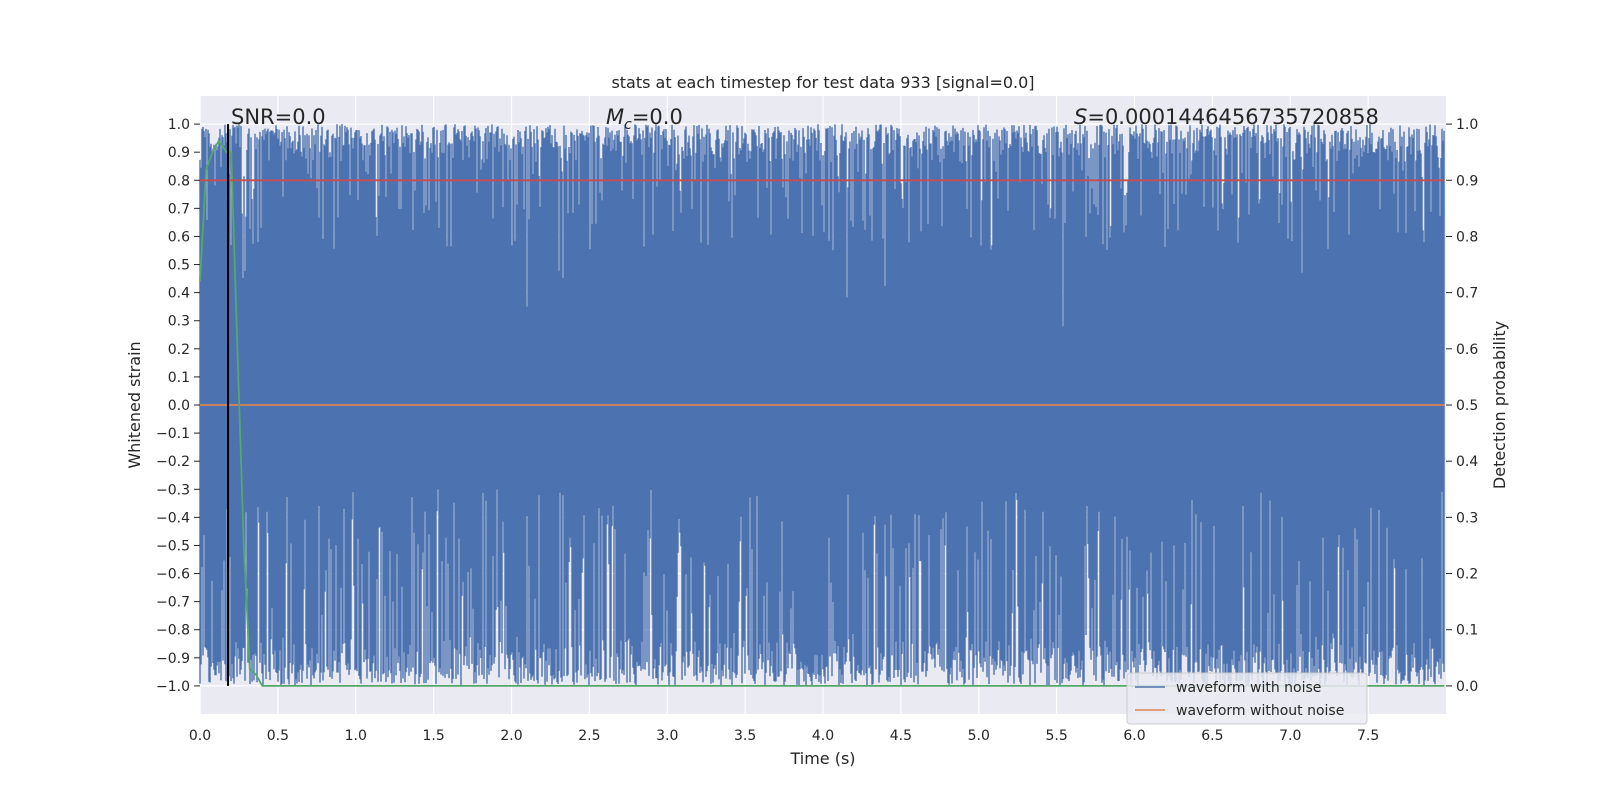 This screenshot has height=800, width=1600. Describe the element at coordinates (173, 631) in the screenshot. I see `y-left-tick-label: −0.8` at that location.